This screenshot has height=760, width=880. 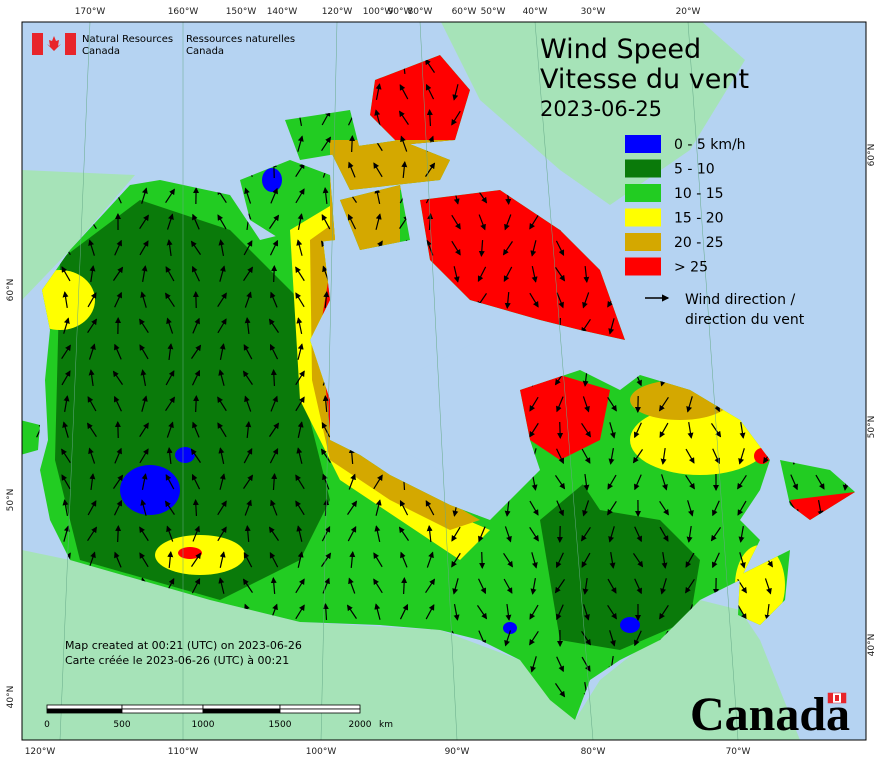 I want to click on greenland, so click(x=593, y=113).